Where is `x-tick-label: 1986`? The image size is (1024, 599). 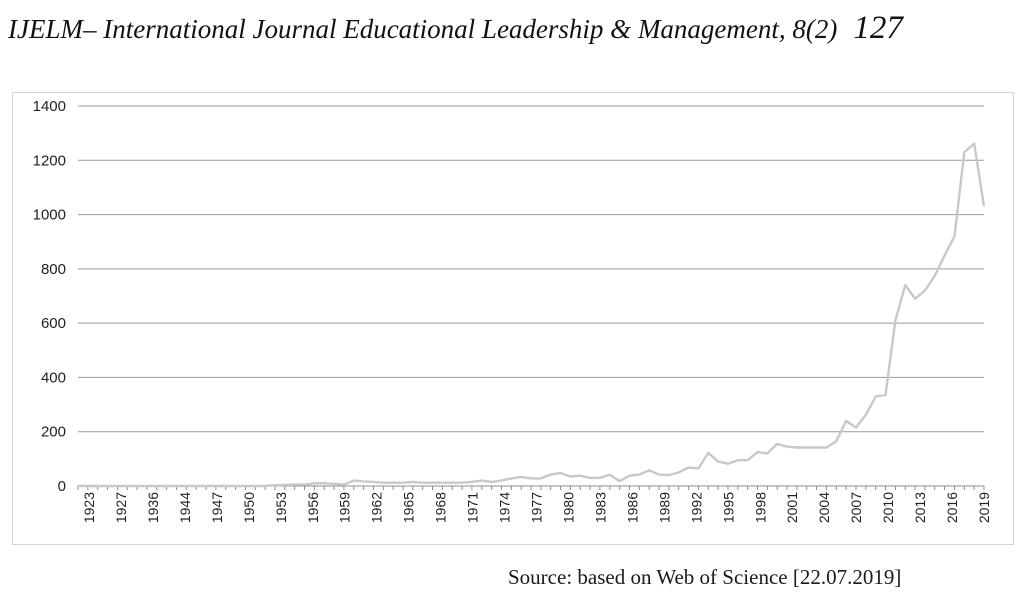 x-tick-label: 1986 is located at coordinates (632, 507).